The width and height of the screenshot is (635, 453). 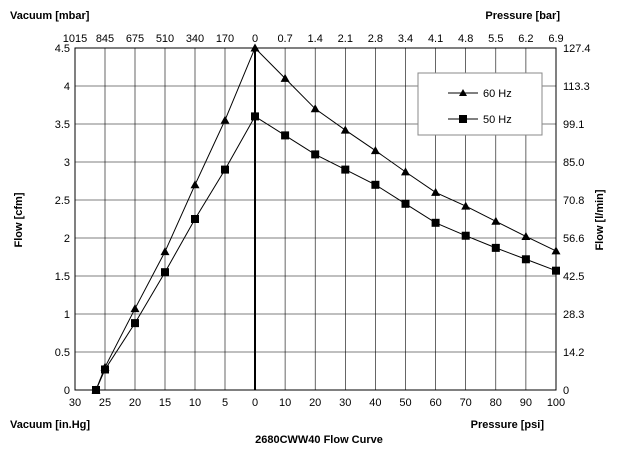 I want to click on top-pressure-tick-label: 0.7, so click(x=284, y=39).